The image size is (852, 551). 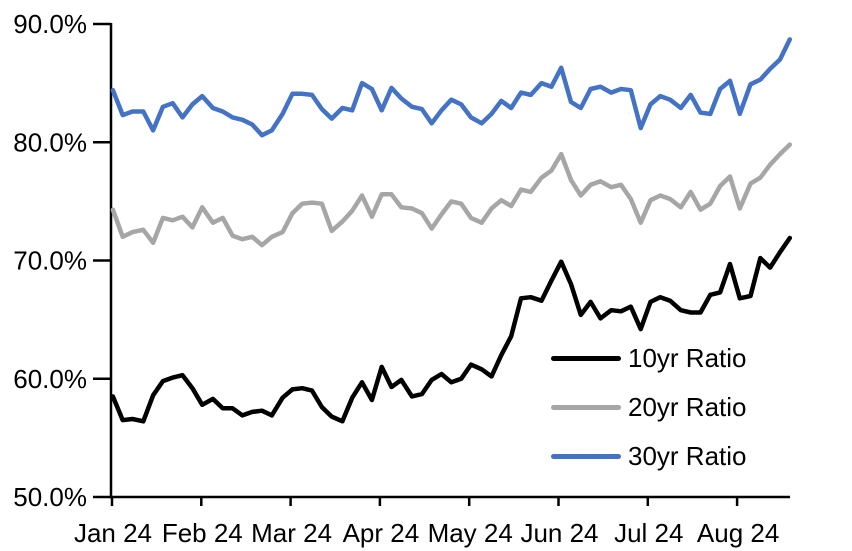 I want to click on x-axis-tick-label: Feb 24, so click(x=202, y=533).